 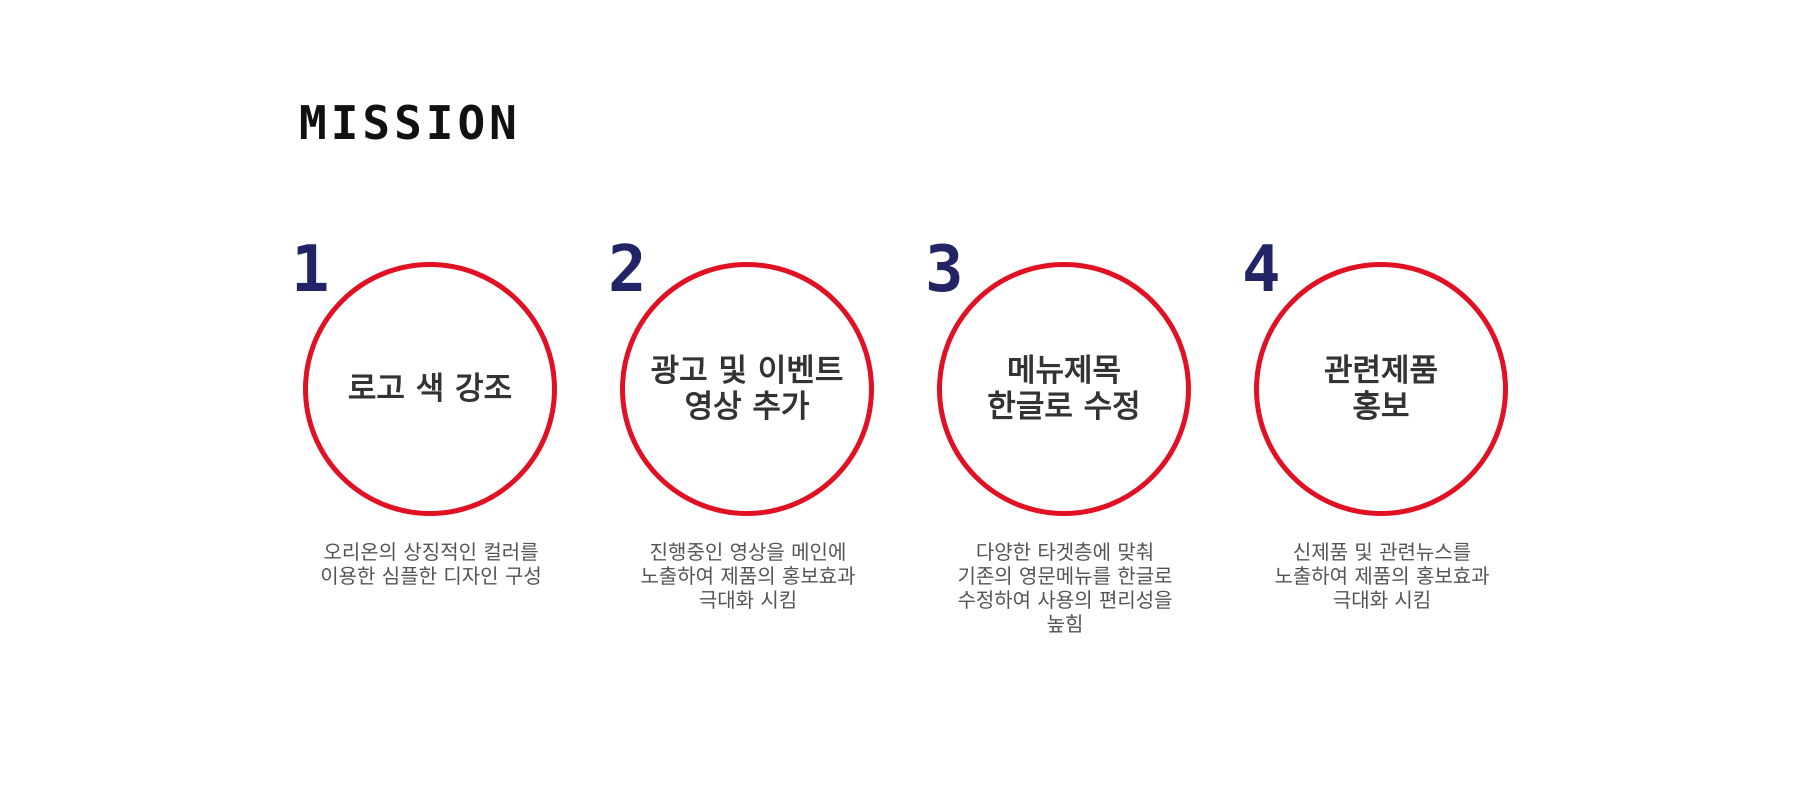 I want to click on step-description: 신제품 및 관련뉴스를 노출하여 제품의 홍보효과 극대화 시킴, so click(x=1382, y=576).